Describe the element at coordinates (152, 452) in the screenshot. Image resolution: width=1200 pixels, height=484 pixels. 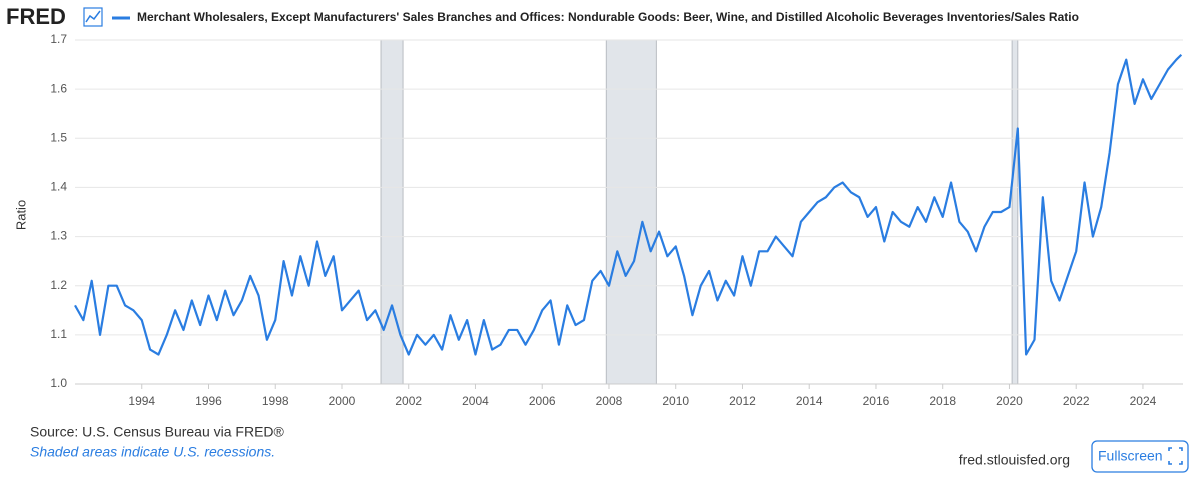
I see `recession-note: Shaded areas indicate U.S. recessions.` at that location.